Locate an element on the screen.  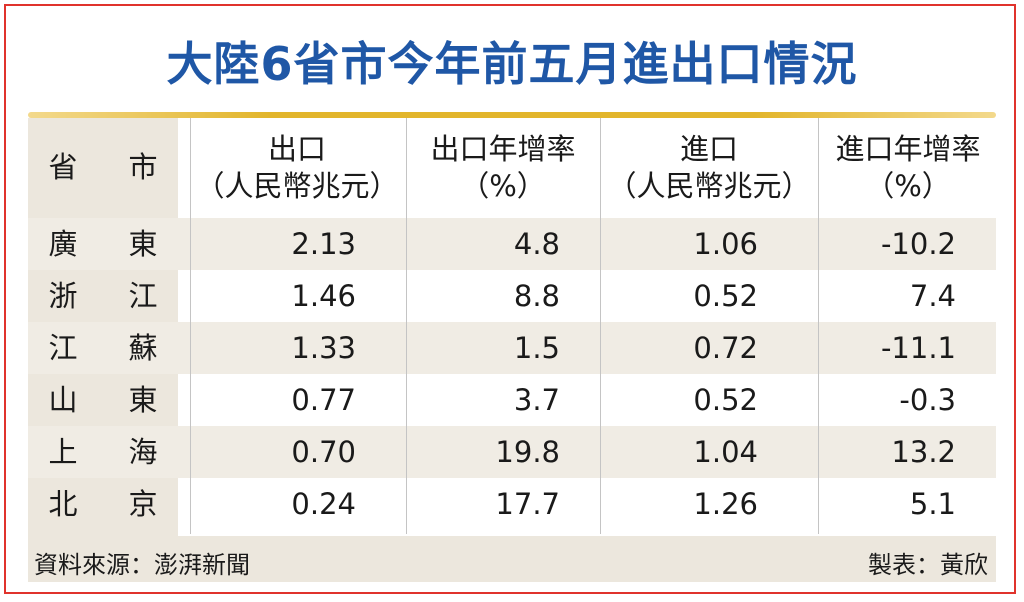
header-export-label: 出口 is located at coordinates (296, 148).